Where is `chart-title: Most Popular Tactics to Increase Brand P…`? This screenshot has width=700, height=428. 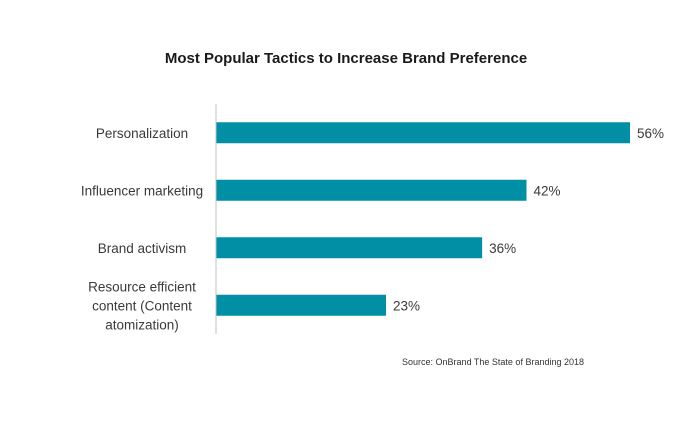
chart-title: Most Popular Tactics to Increase Brand P… is located at coordinates (346, 58).